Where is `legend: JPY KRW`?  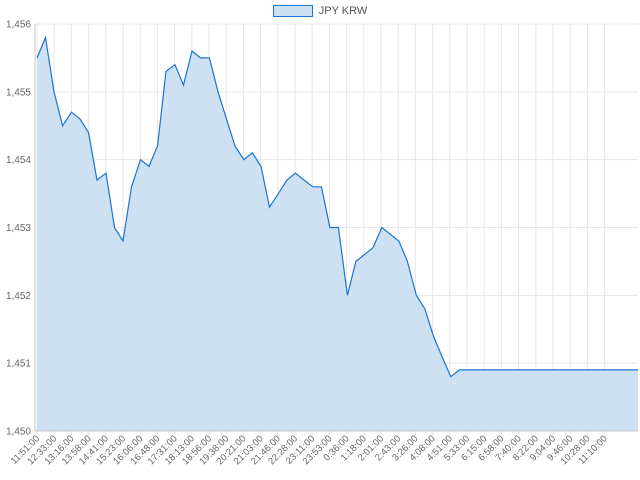
legend: JPY KRW is located at coordinates (320, 12).